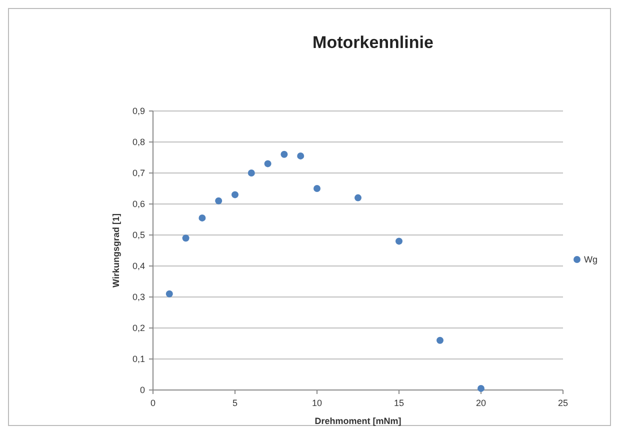  Describe the element at coordinates (142, 390) in the screenshot. I see `y-tick-label: 0` at that location.